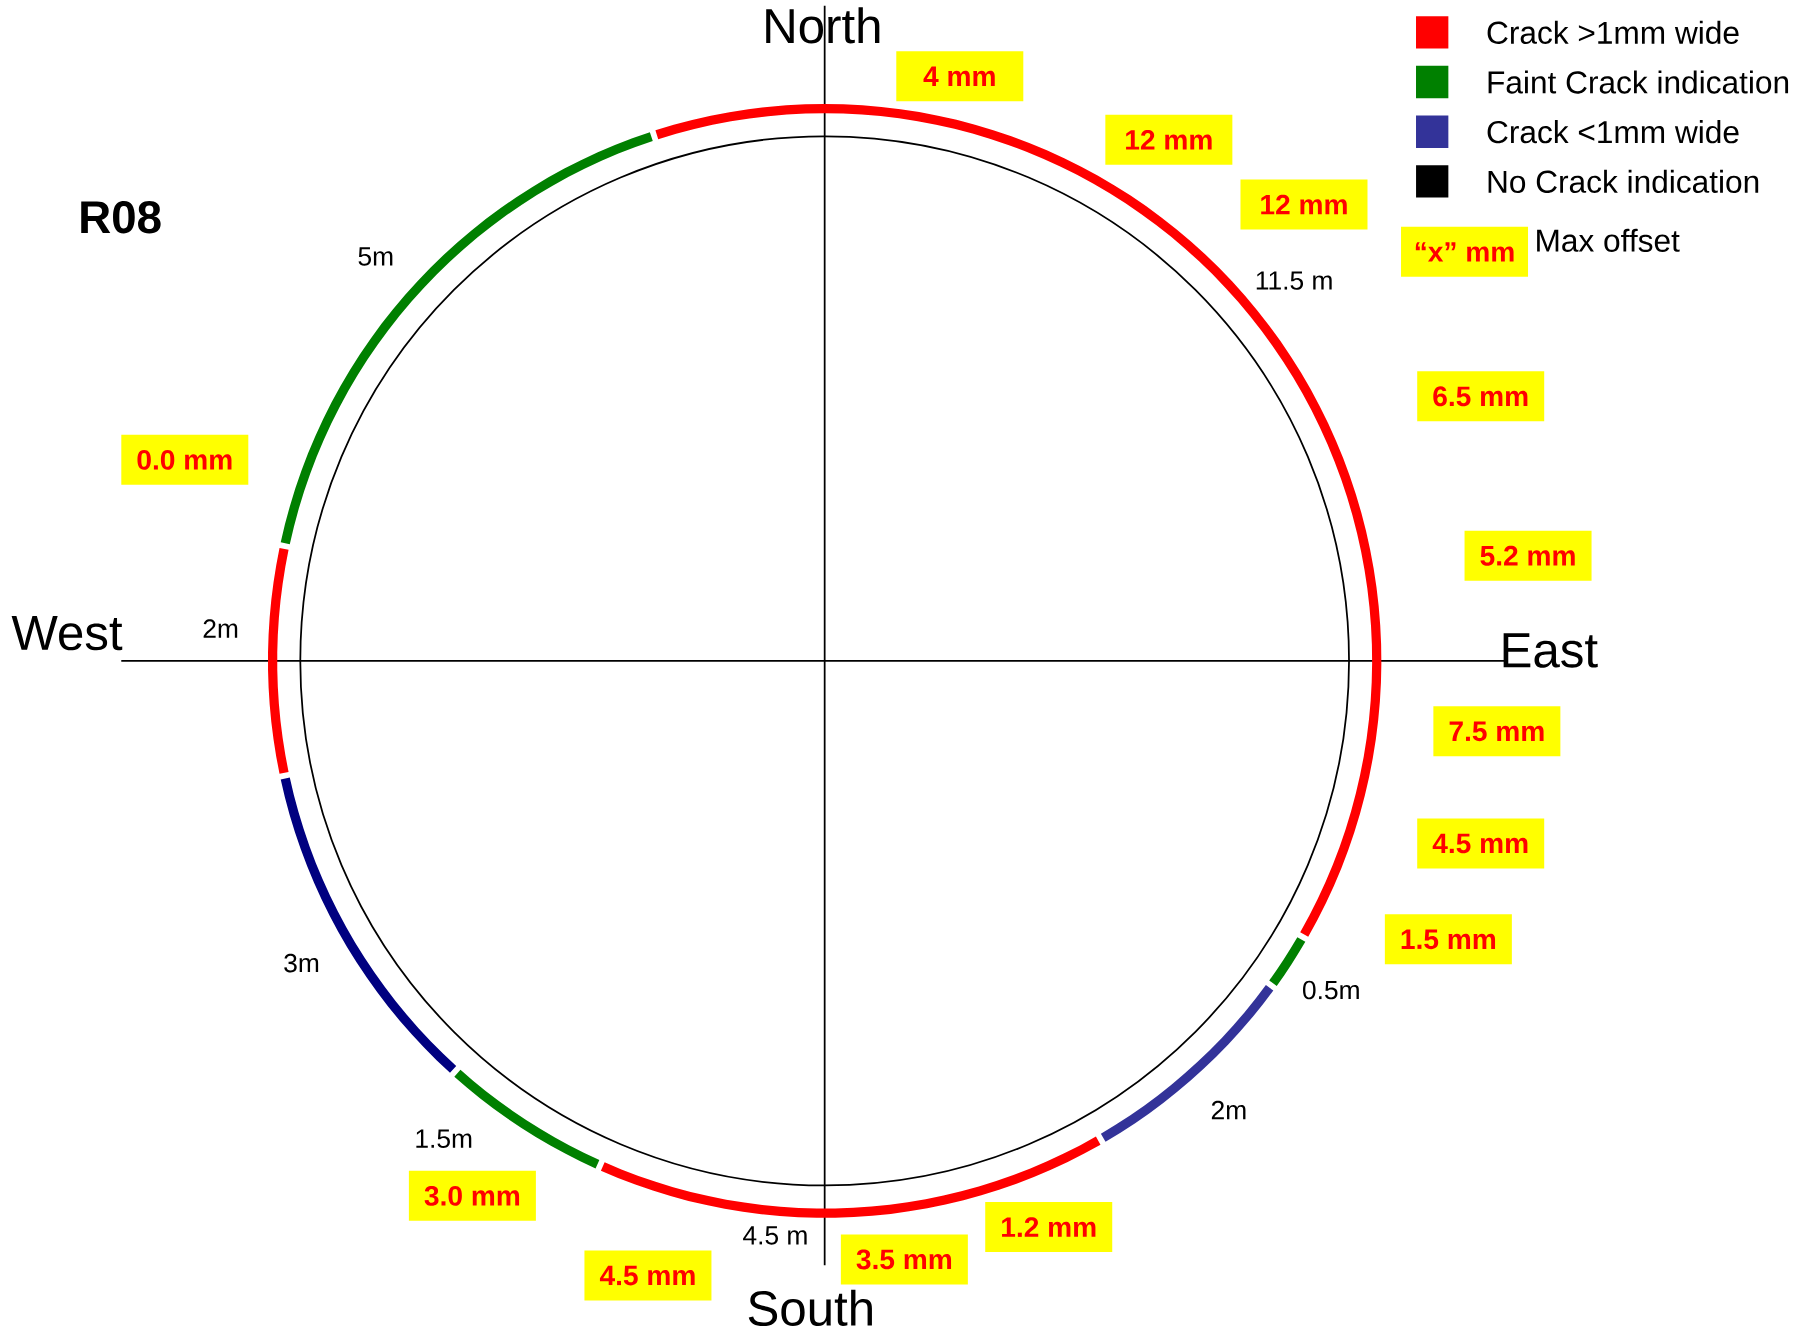 This screenshot has width=1811, height=1331. Describe the element at coordinates (1496, 731) in the screenshot. I see `text: 7.5 mm` at that location.